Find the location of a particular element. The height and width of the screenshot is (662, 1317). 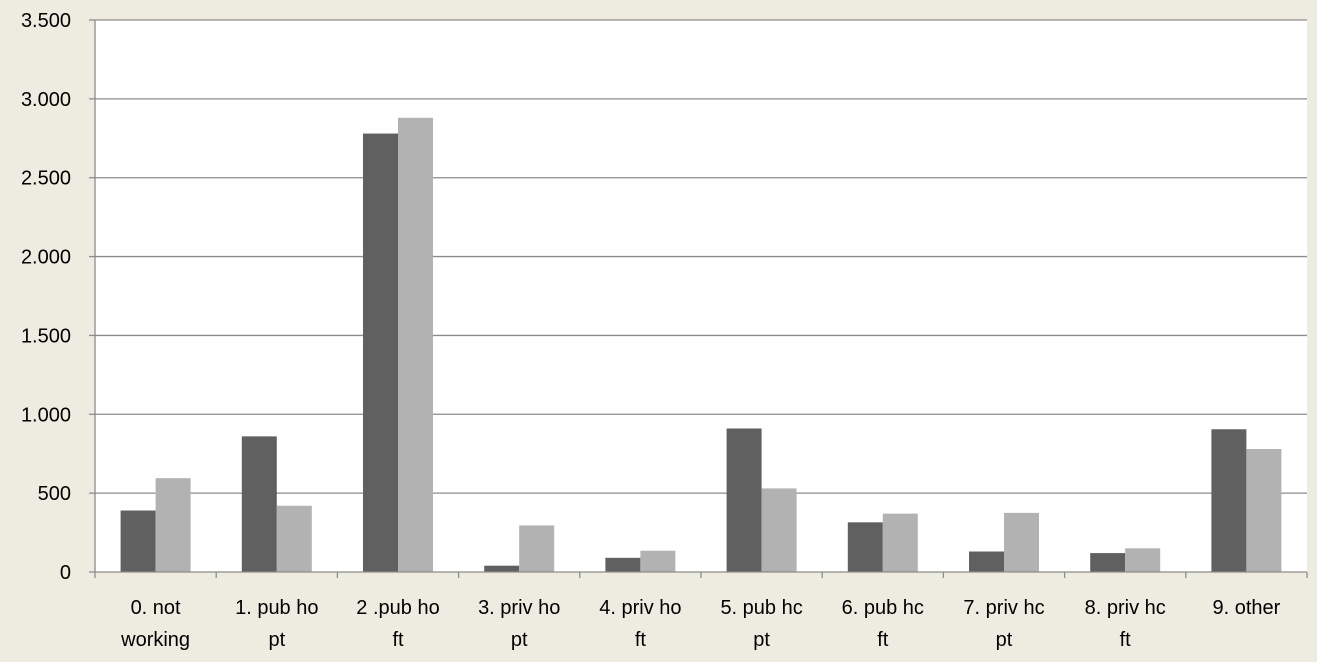

y-tick-label: 2.500 is located at coordinates (46, 179).